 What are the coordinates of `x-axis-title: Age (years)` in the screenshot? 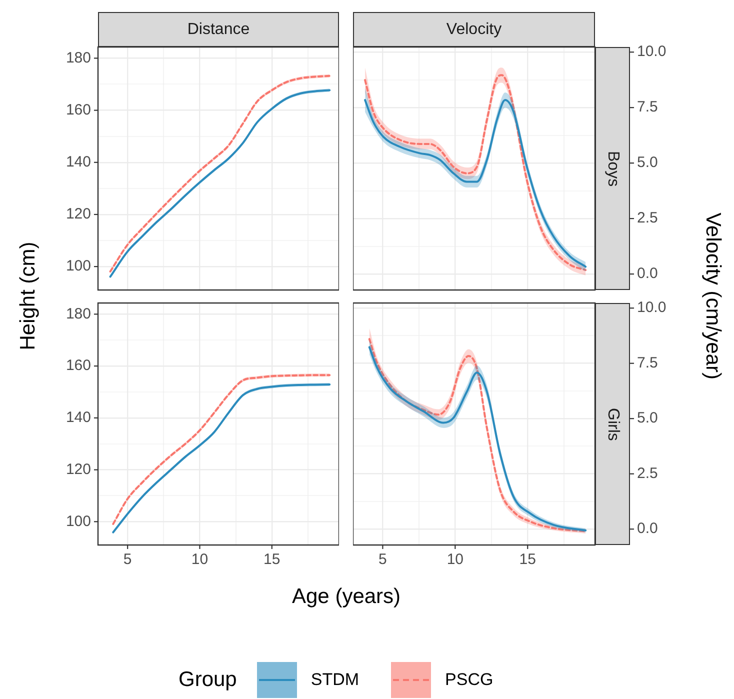 It's located at (346, 597).